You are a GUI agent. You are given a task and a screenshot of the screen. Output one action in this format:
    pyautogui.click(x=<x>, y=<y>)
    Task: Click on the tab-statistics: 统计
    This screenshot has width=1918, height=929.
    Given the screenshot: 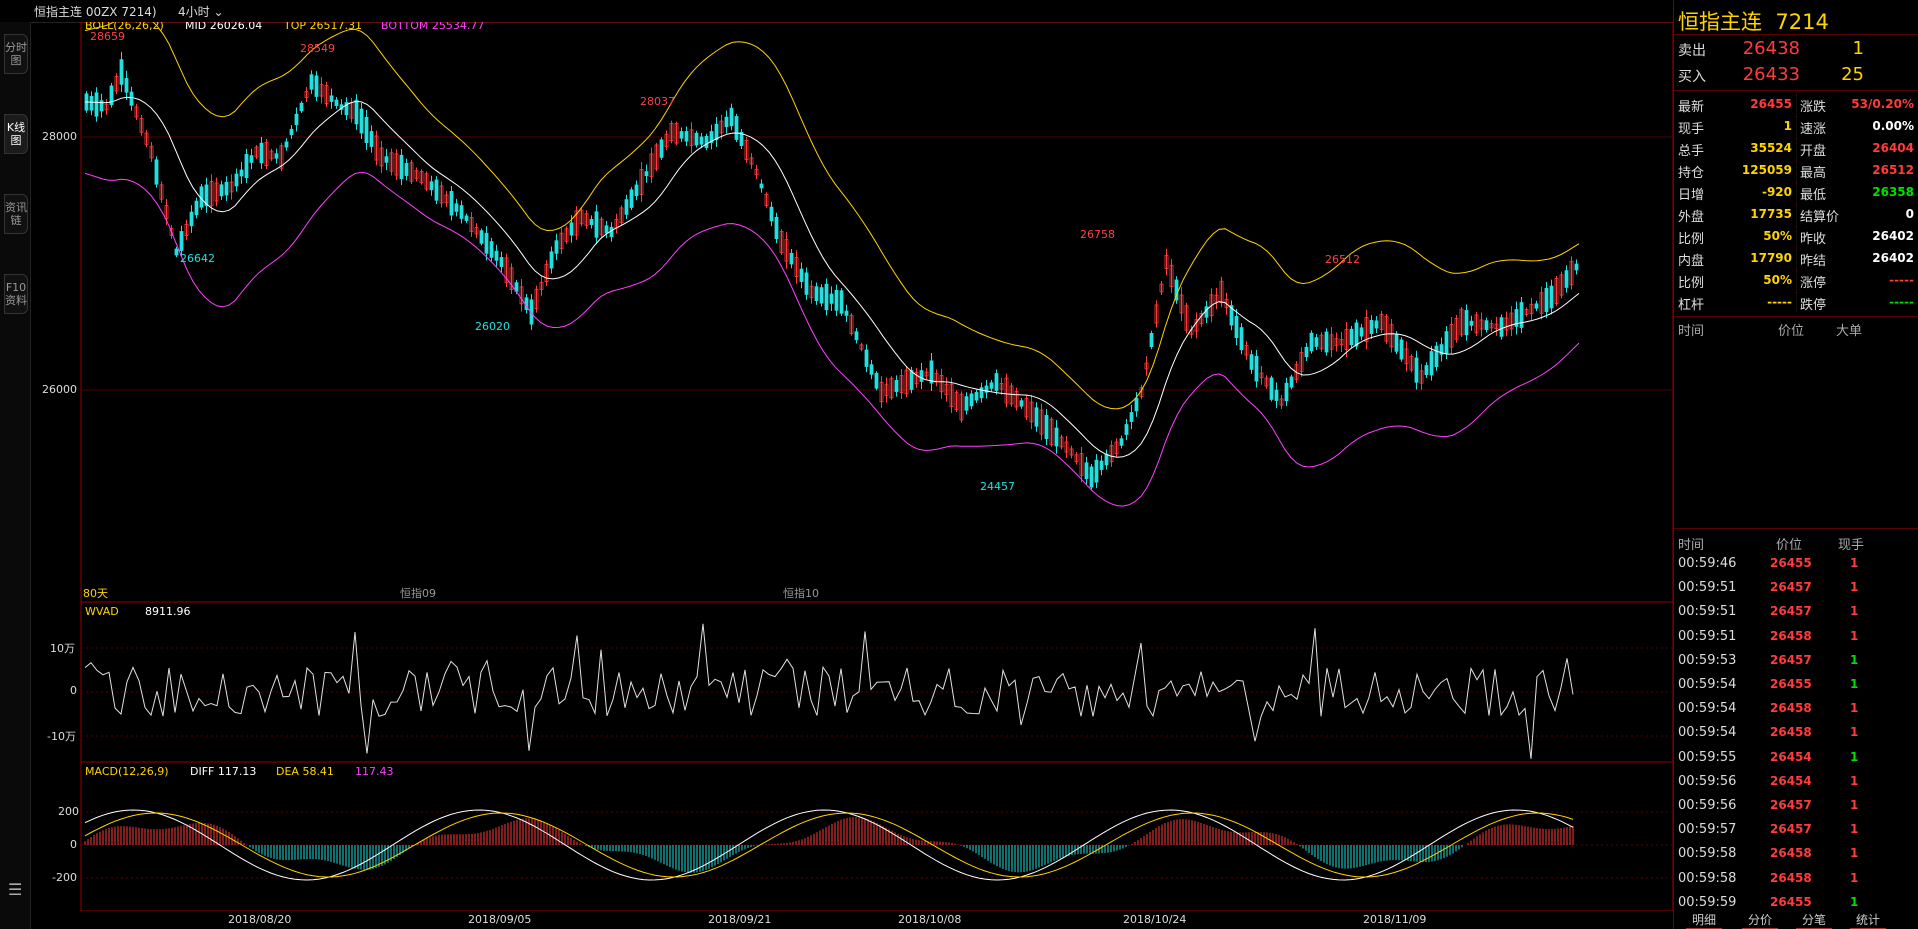 What is the action you would take?
    pyautogui.click(x=1868, y=920)
    